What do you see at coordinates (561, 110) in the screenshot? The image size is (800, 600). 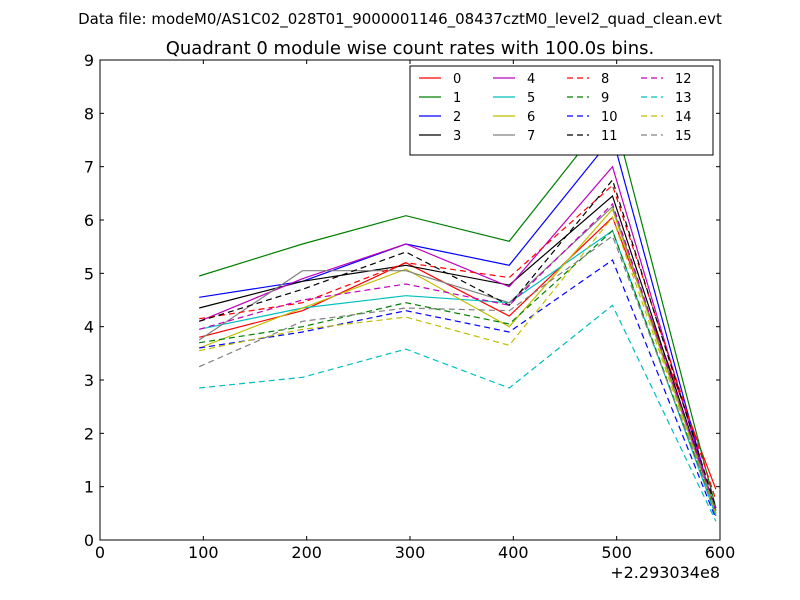 I see `legend-box` at bounding box center [561, 110].